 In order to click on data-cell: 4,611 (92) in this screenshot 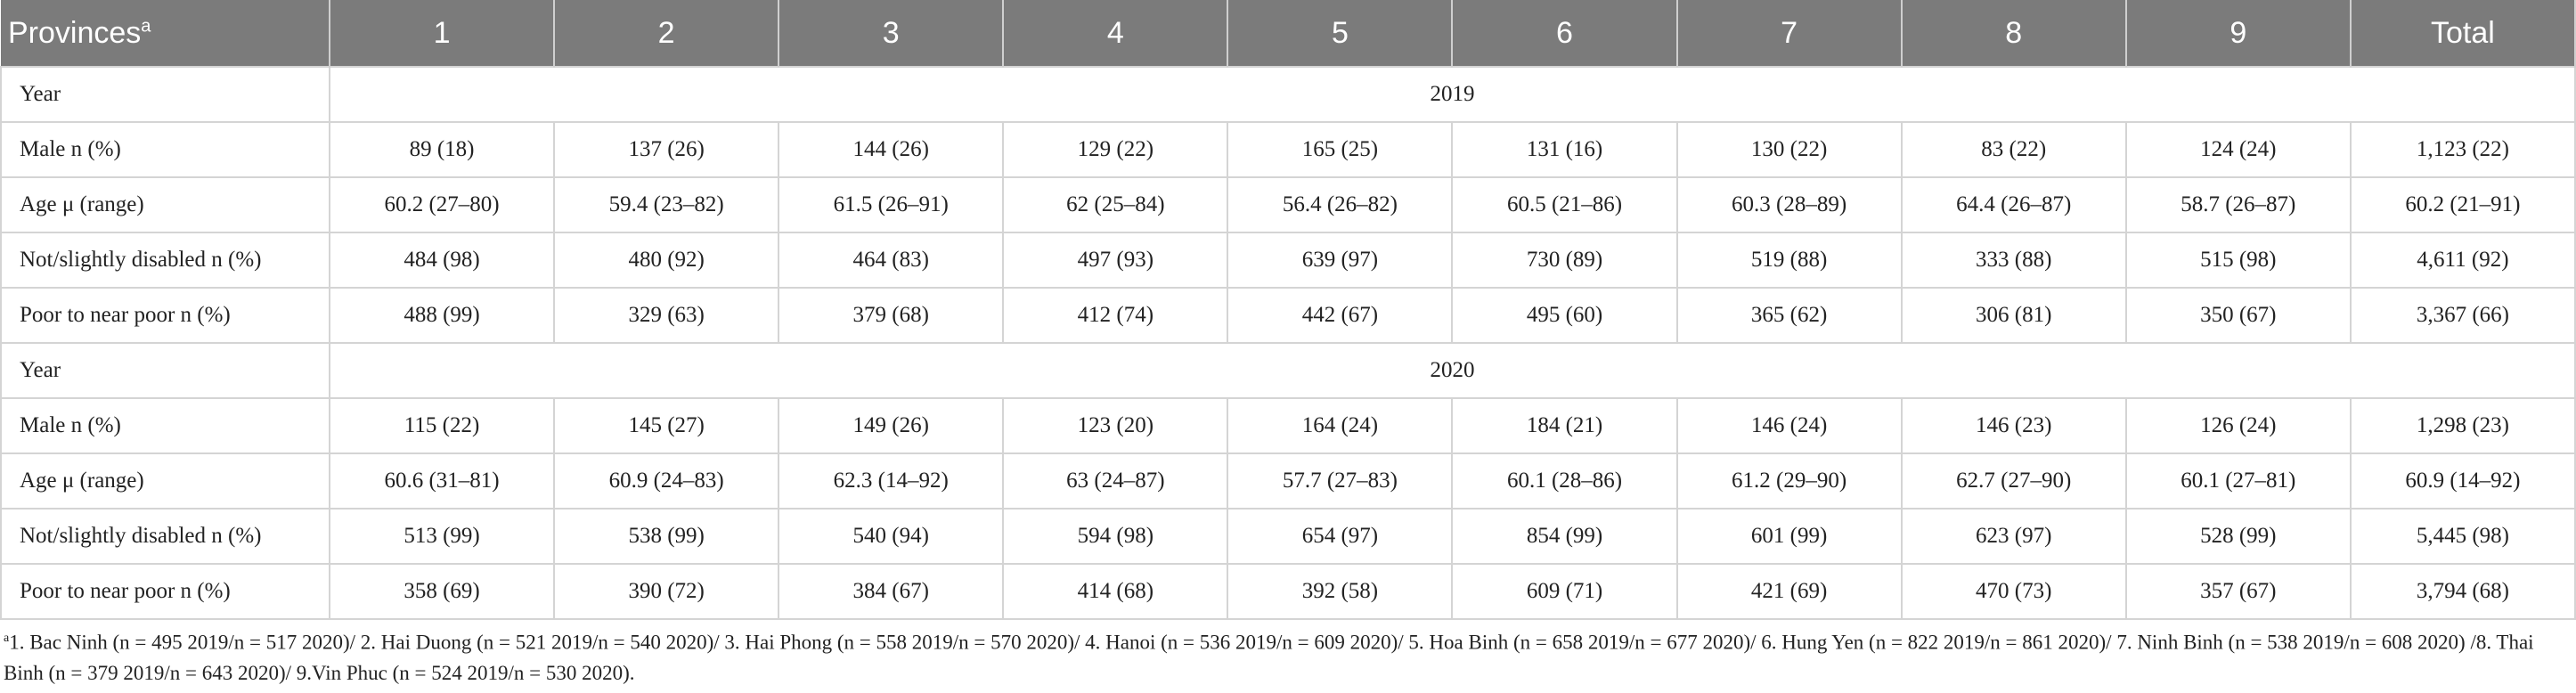, I will do `click(2463, 260)`.